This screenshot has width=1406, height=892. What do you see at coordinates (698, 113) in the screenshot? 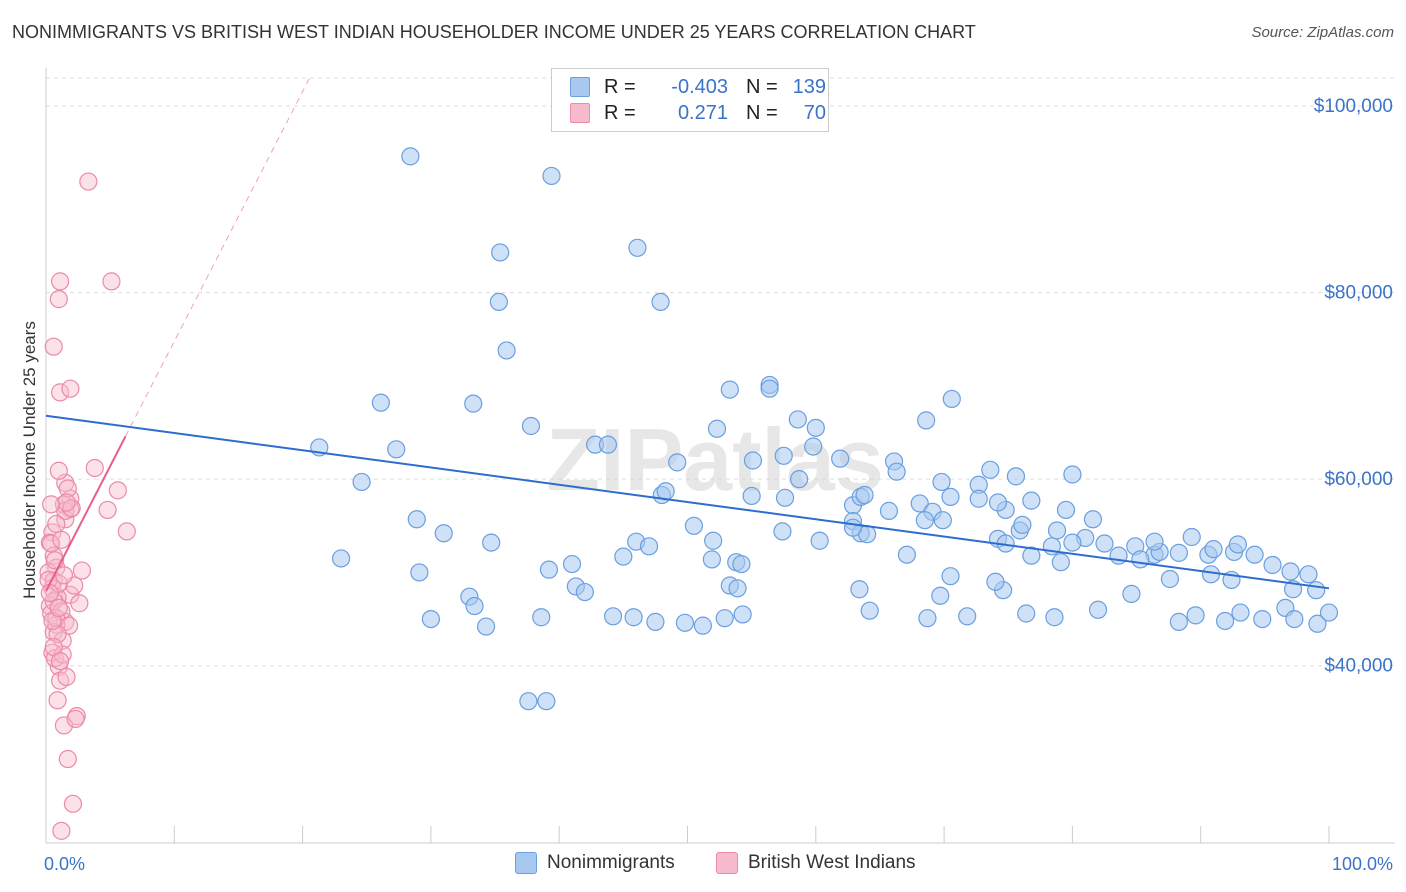
I see `legend-row-british-west-indians: R = 0.271 N = 70` at bounding box center [698, 113].